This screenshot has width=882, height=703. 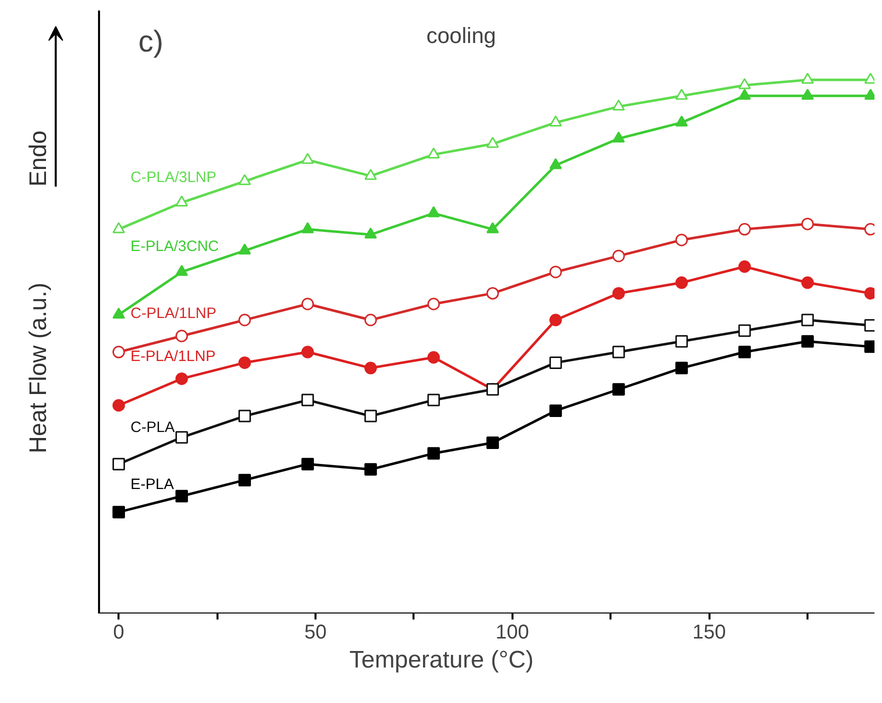 I want to click on x-tick-label: 100, so click(x=513, y=633).